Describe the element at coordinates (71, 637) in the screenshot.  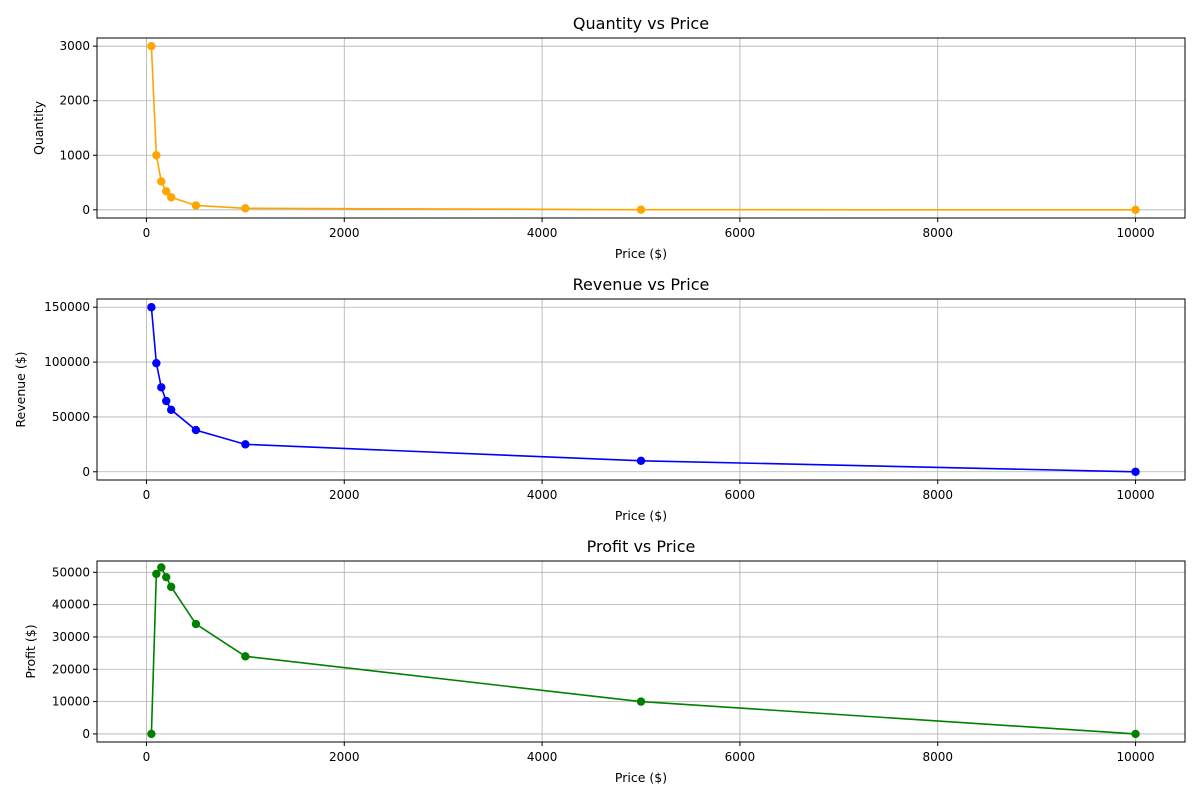
I see `y-tick-label: 30000` at that location.